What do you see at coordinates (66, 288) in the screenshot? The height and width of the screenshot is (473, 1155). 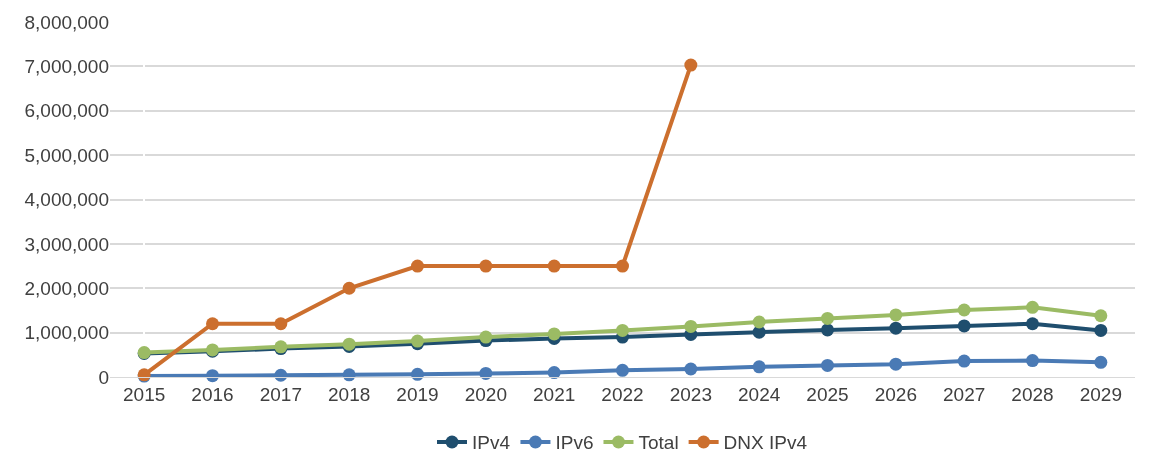 I see `y-tick-label: 2,000,000` at bounding box center [66, 288].